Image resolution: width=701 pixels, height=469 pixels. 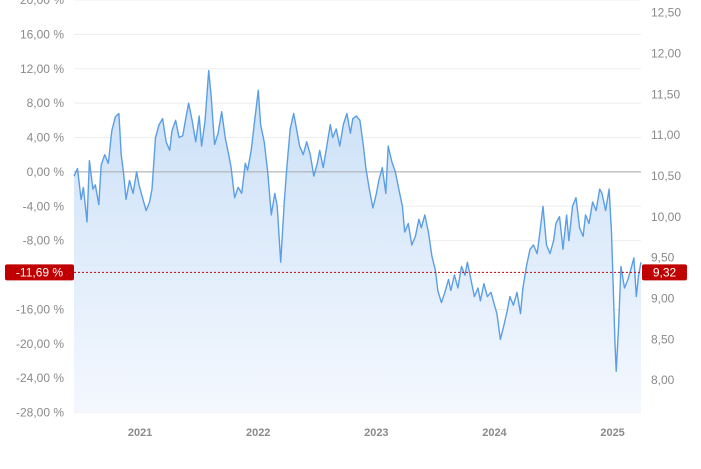 I want to click on right-tick-label: 8,50, so click(x=663, y=339).